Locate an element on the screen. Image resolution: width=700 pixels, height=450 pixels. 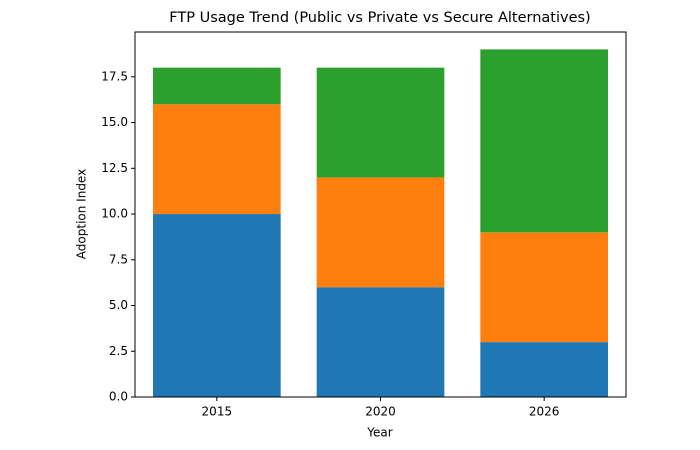
y-axis-label: Adoption Index is located at coordinates (82, 214).